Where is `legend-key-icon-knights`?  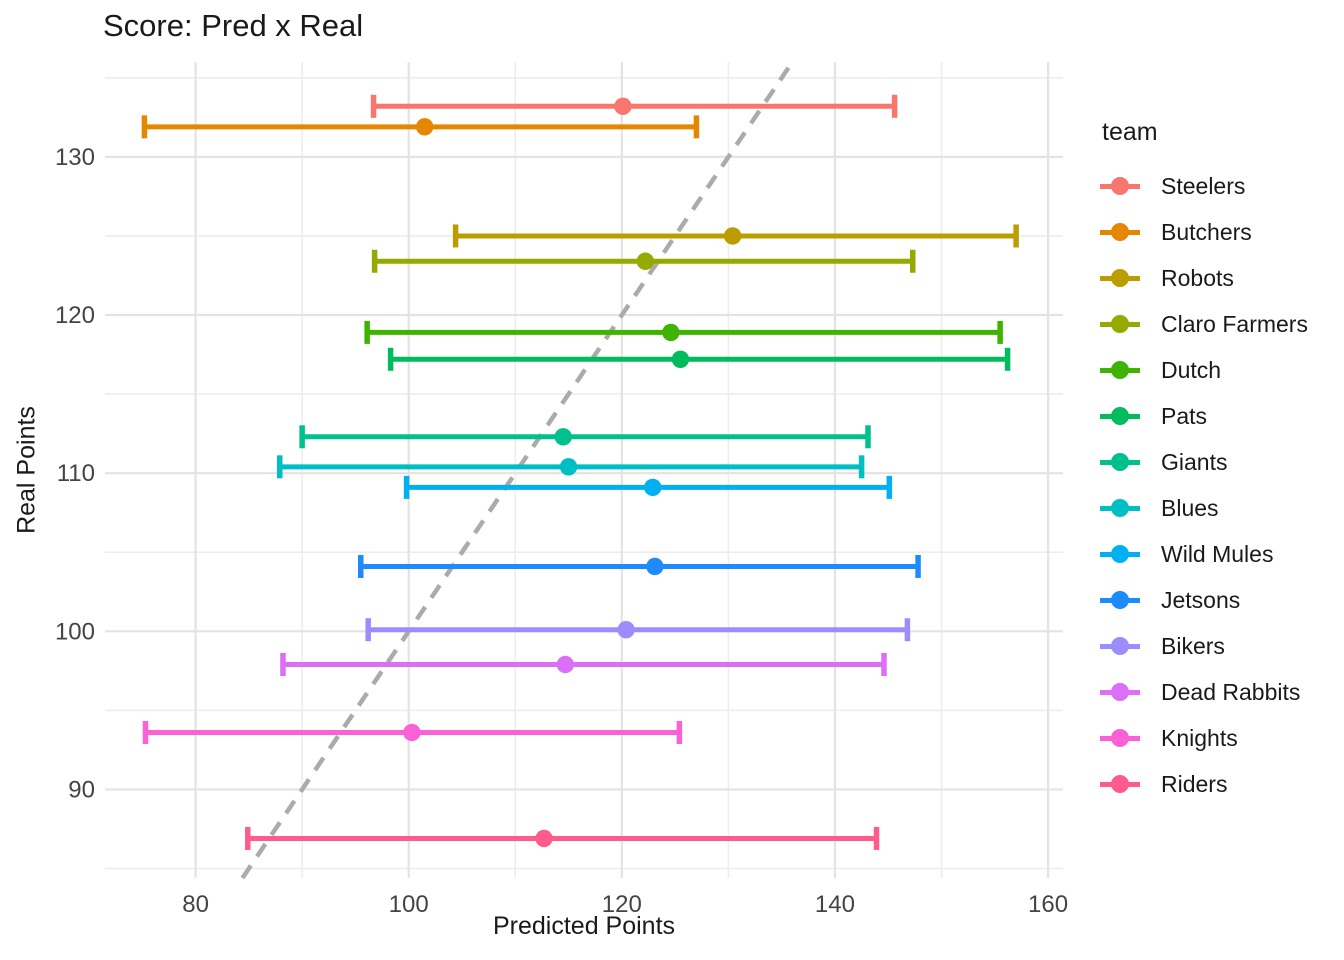
legend-key-icon-knights is located at coordinates (1120, 738).